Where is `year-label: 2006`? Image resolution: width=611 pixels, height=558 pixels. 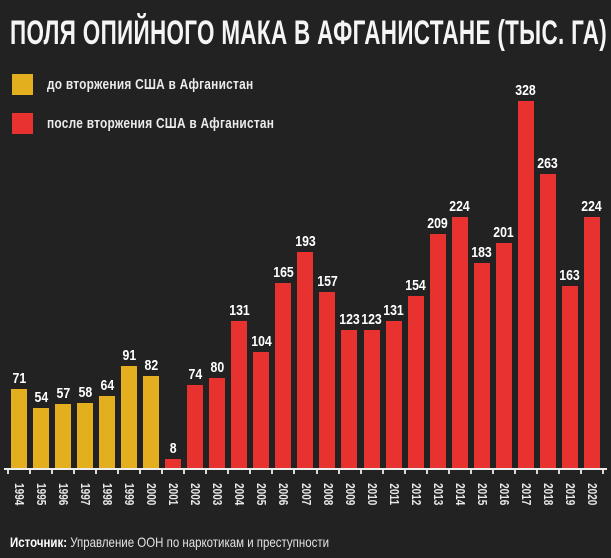
year-label: 2006 is located at coordinates (283, 494).